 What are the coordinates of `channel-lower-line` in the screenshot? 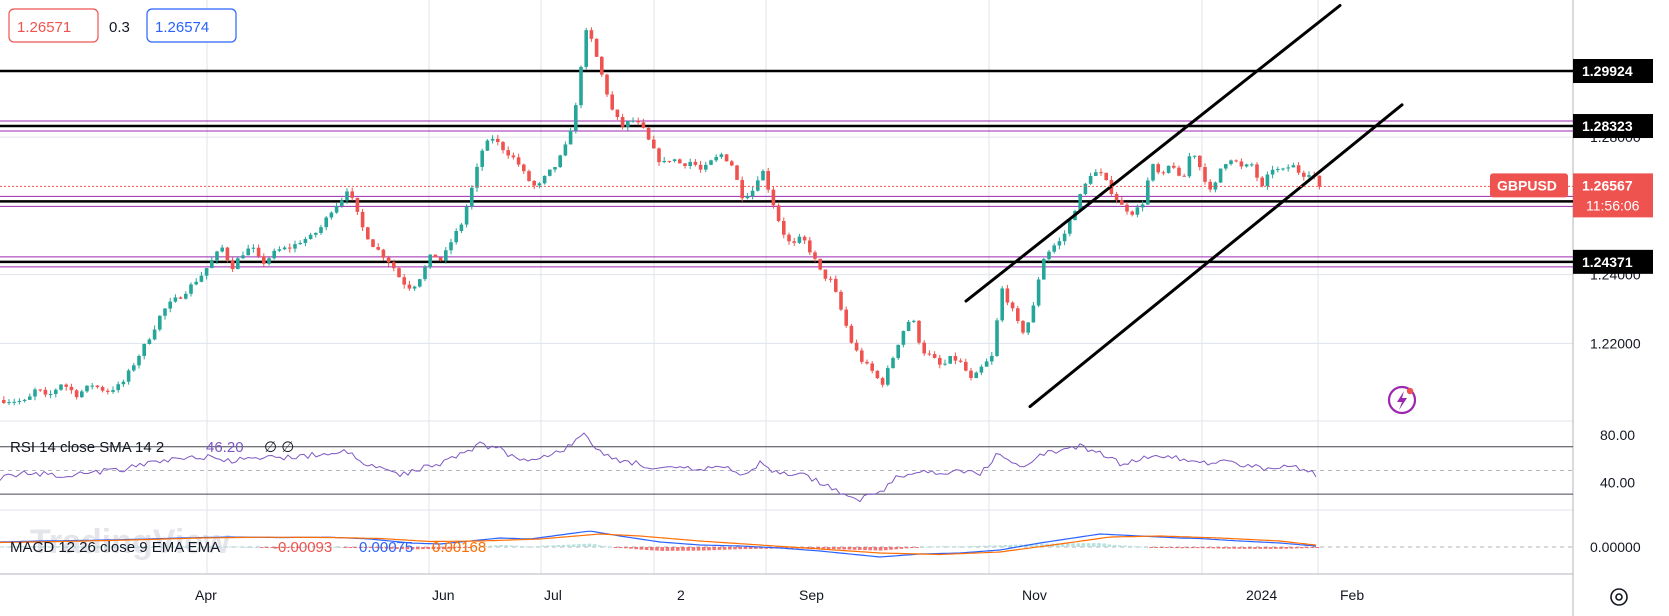 It's located at (1216, 256).